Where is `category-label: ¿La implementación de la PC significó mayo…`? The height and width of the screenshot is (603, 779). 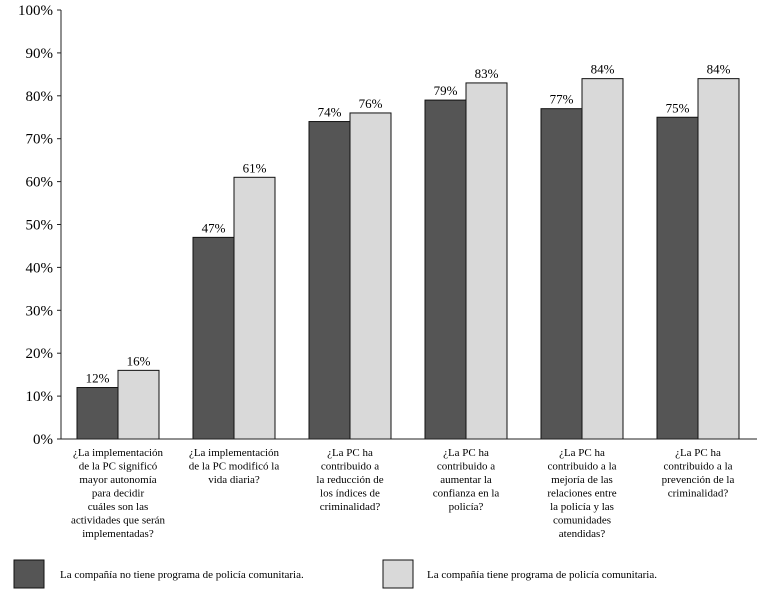 category-label: ¿La implementación de la PC significó mayo… is located at coordinates (118, 493).